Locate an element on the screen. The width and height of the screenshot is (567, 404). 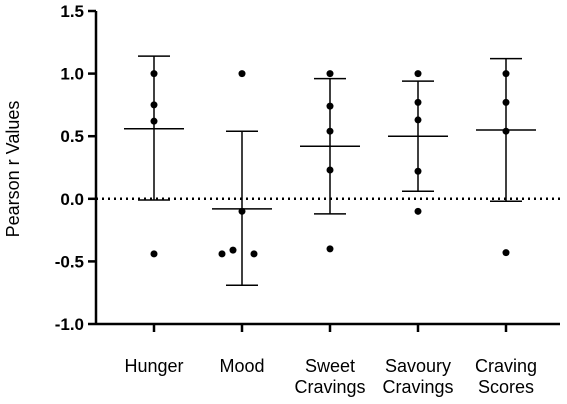
x-category-label: Sweet is located at coordinates (330, 366).